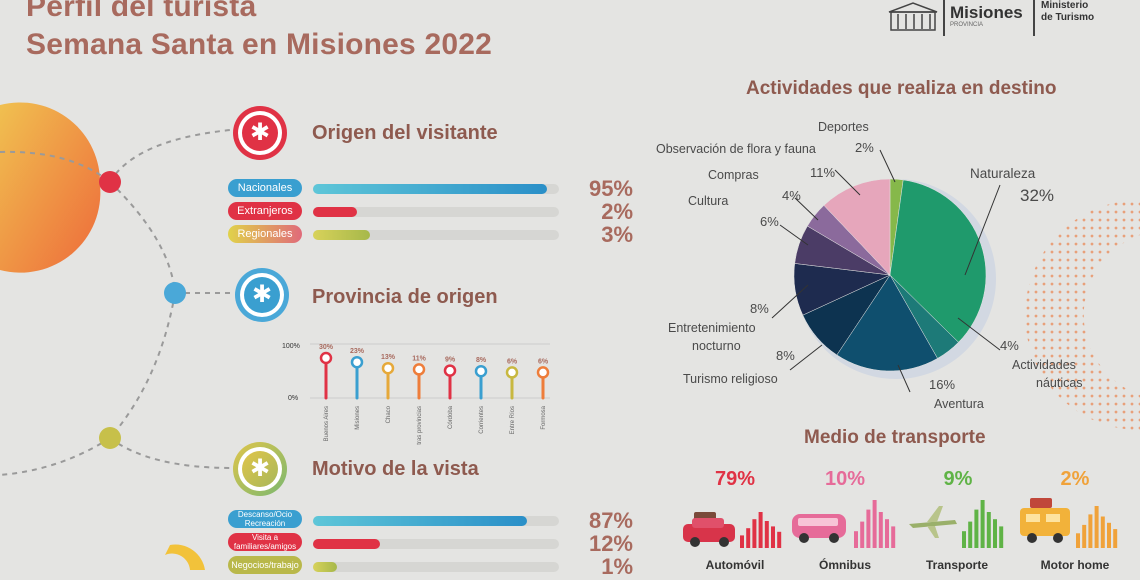  Describe the element at coordinates (395, 469) in the screenshot. I see `motivo-title: Motivo de la vista` at that location.